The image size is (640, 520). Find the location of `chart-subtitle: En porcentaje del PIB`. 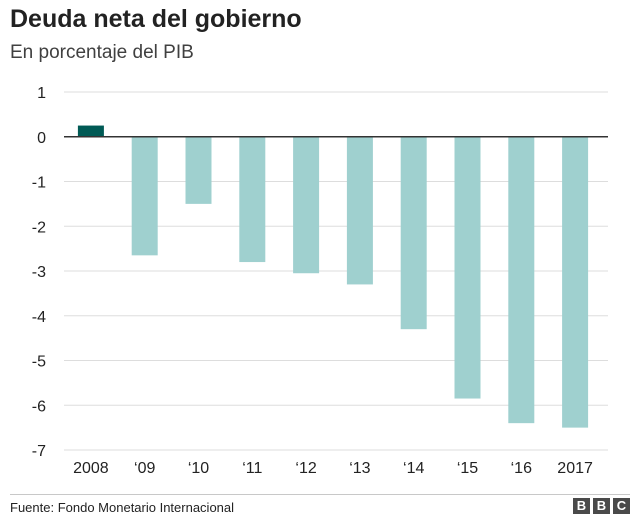

chart-subtitle: En porcentaje del PIB is located at coordinates (102, 52).